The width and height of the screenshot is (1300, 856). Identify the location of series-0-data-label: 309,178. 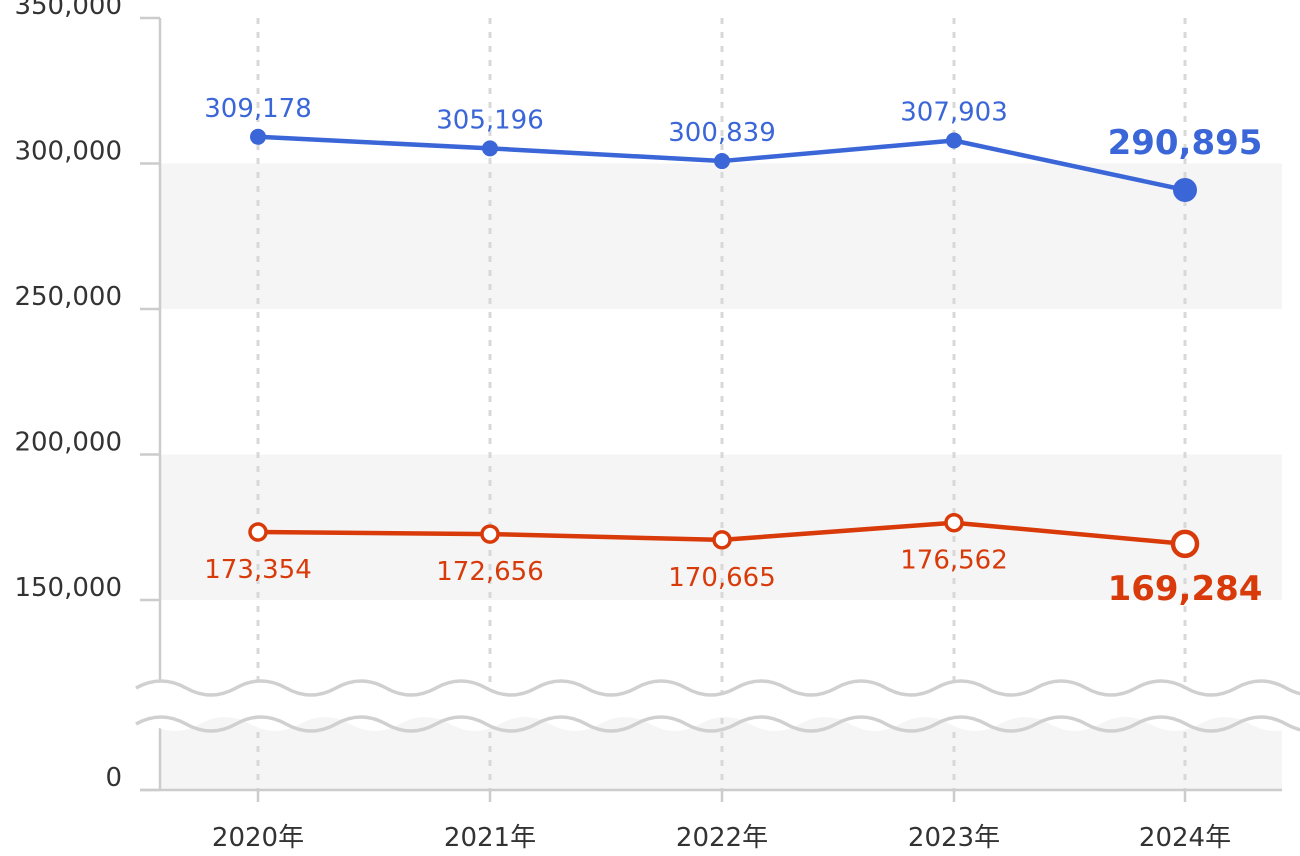
(258, 109).